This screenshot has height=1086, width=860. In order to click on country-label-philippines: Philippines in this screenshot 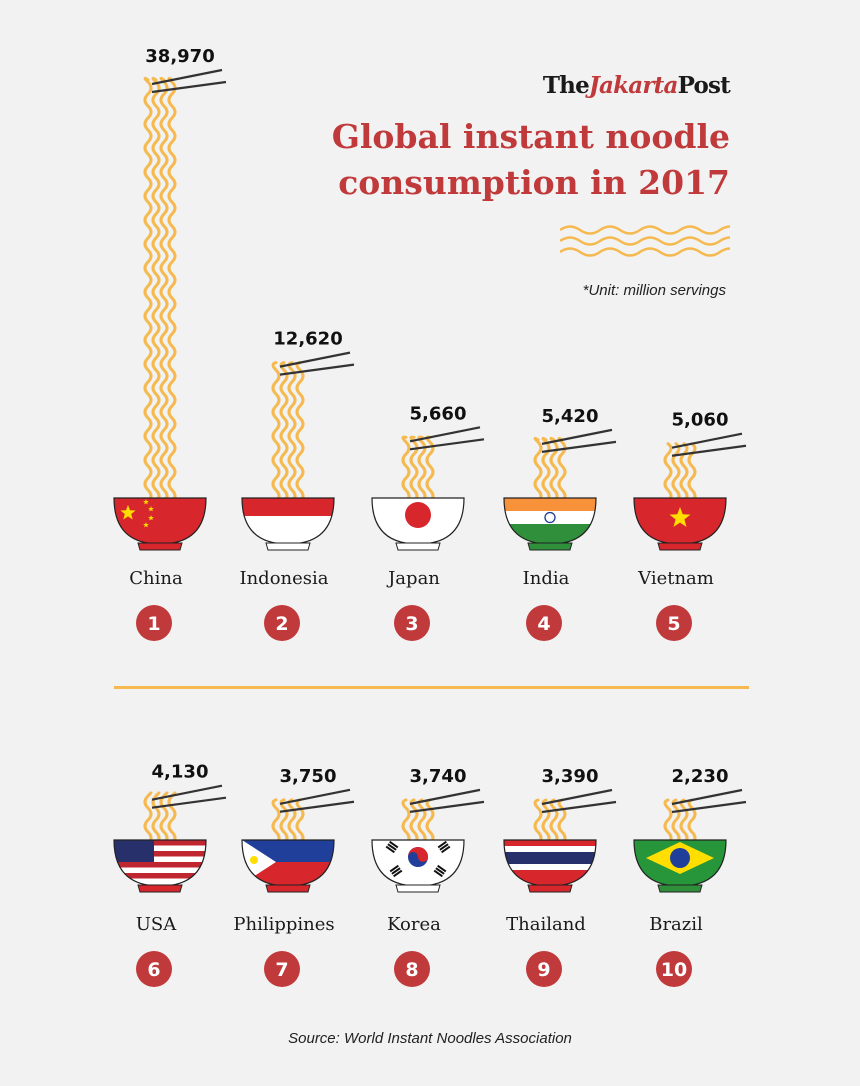, I will do `click(283, 924)`.